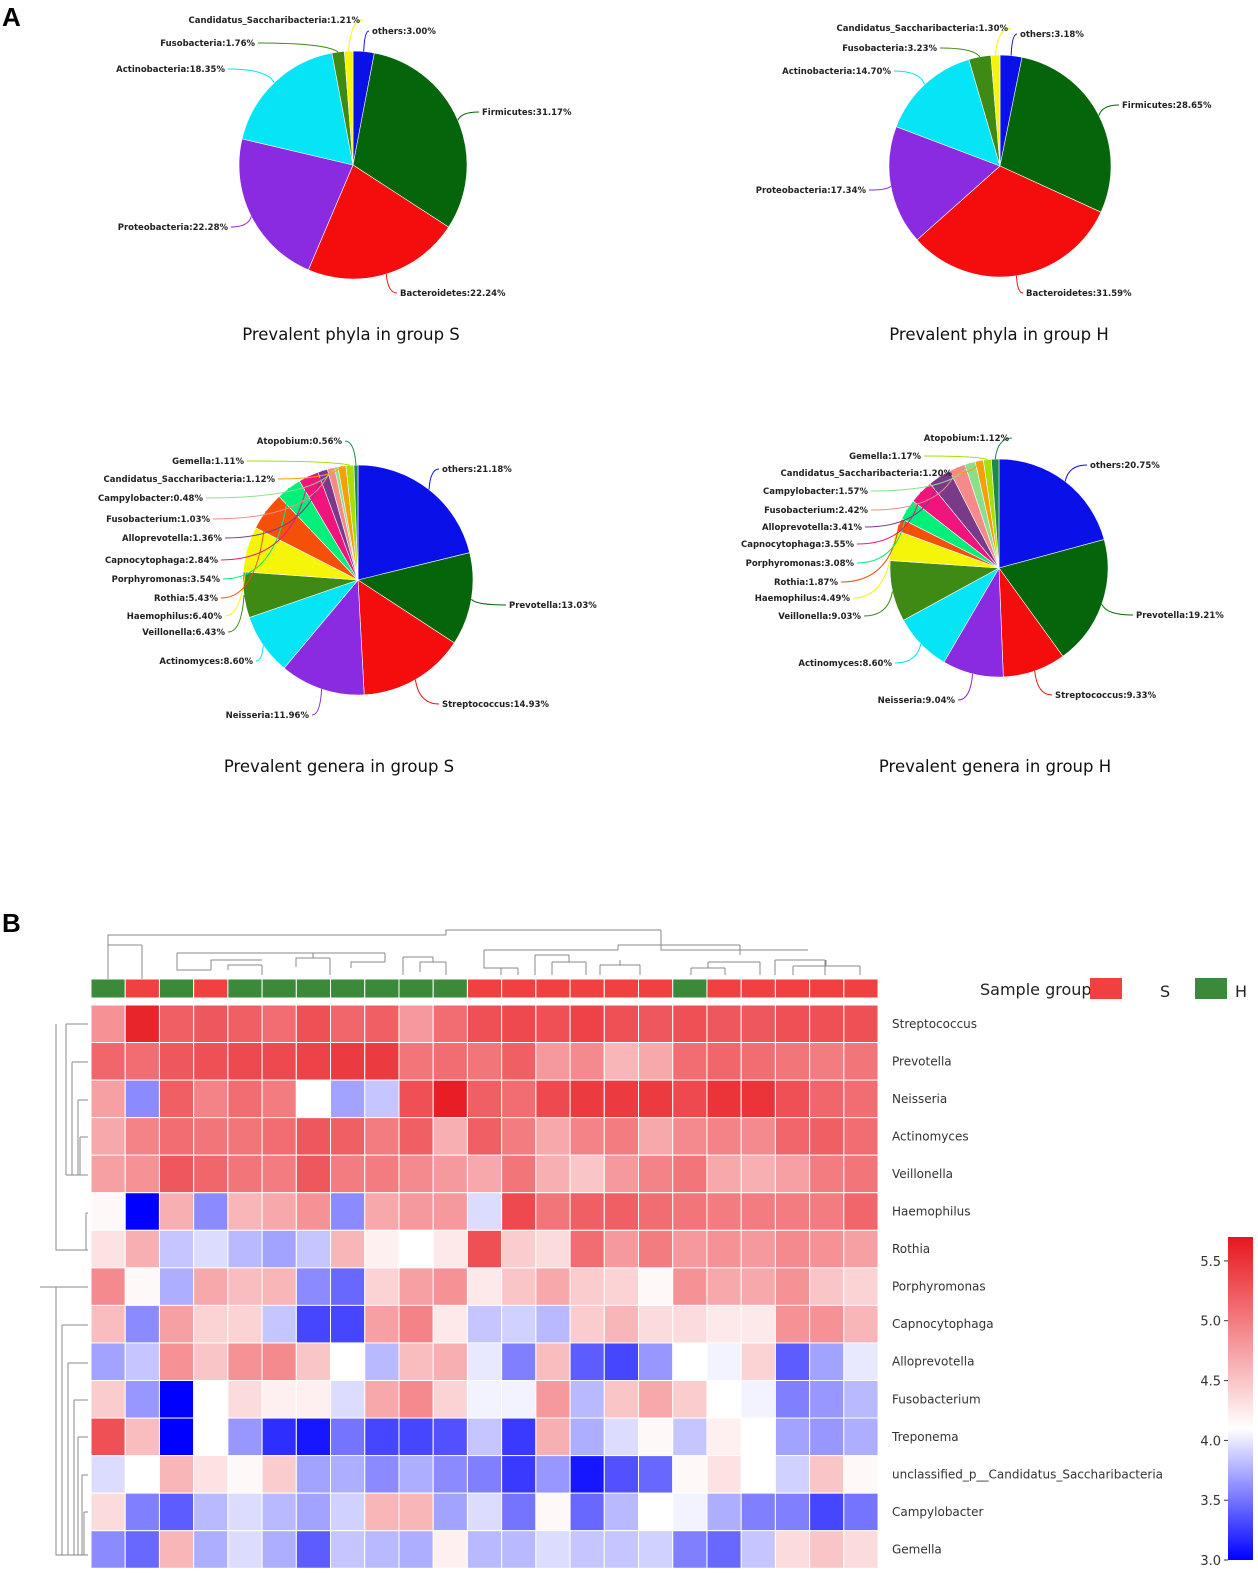  Describe the element at coordinates (1052, 35) in the screenshot. I see `pie-label-others: others:3.18%` at that location.